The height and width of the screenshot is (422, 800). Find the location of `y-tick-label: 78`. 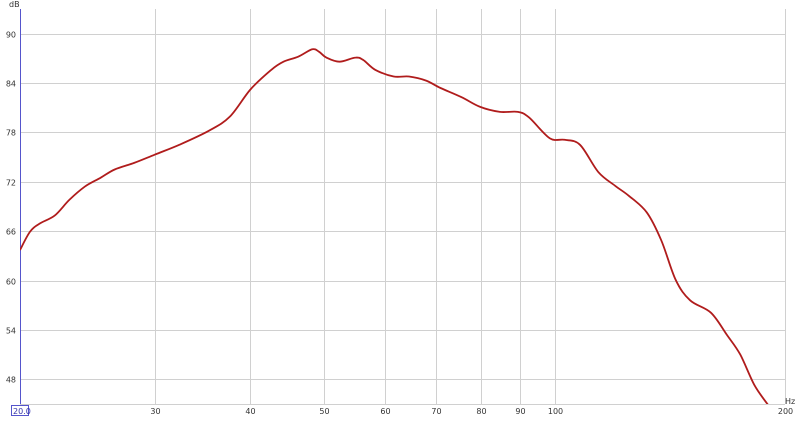

y-tick-label: 78 is located at coordinates (11, 133).